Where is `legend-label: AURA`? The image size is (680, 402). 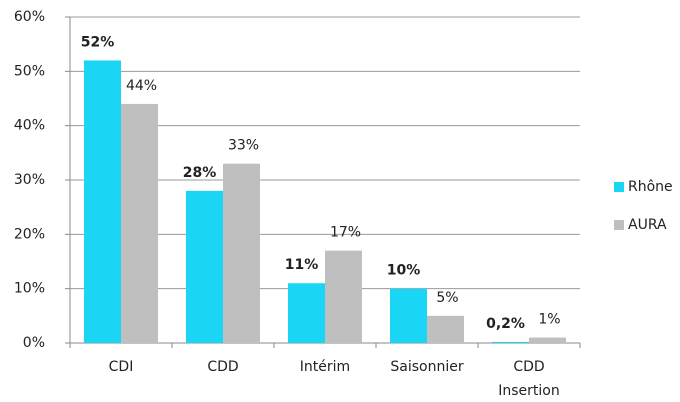
legend-label: AURA is located at coordinates (647, 225).